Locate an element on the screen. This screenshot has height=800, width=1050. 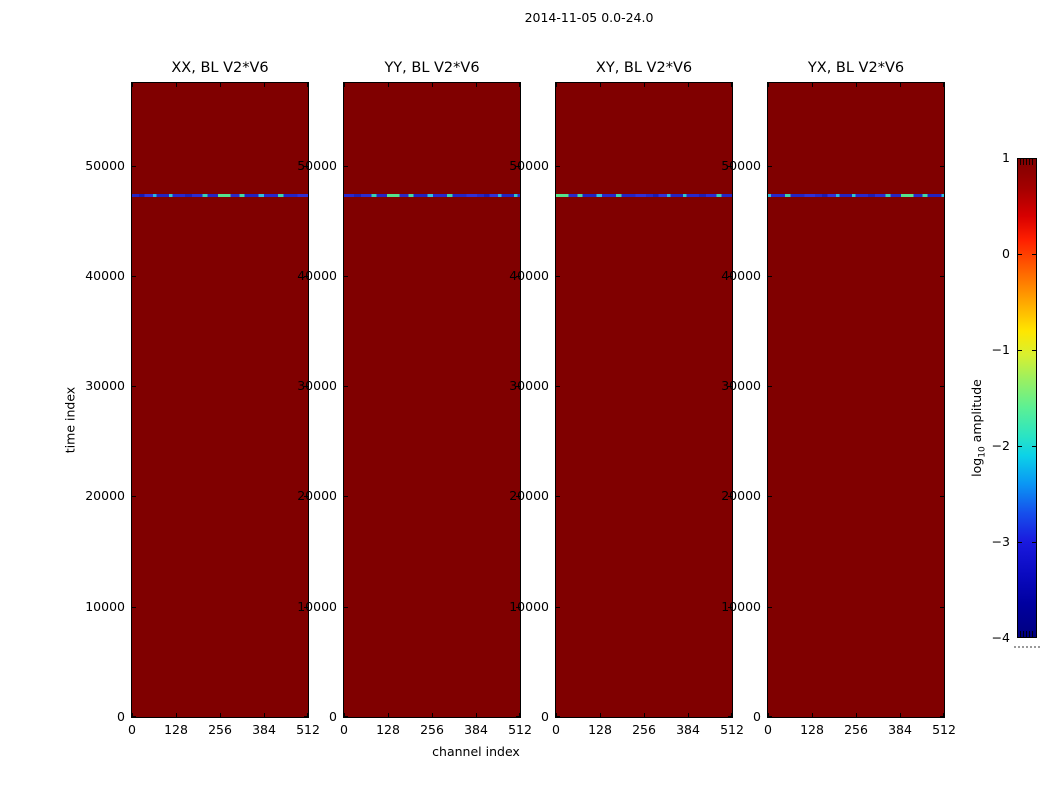
colorbar-label-prefix: log is located at coordinates (976, 467).